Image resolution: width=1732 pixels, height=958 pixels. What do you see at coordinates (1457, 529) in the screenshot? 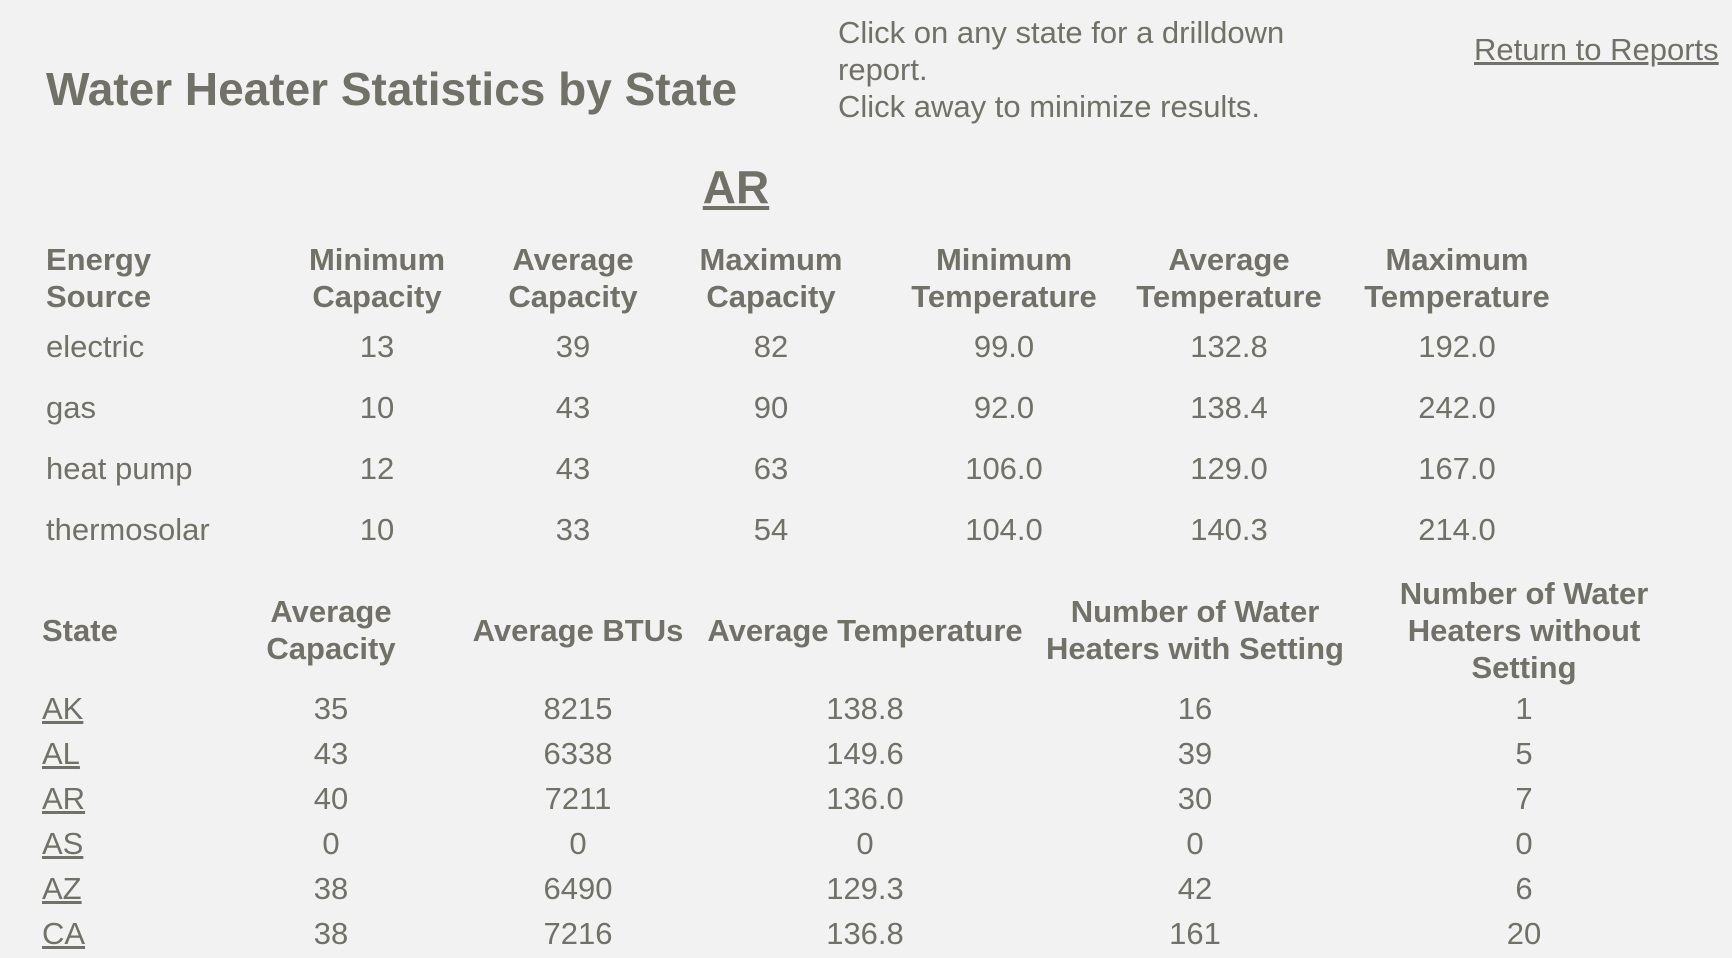
I see `table-cell: 214.0` at bounding box center [1457, 529].